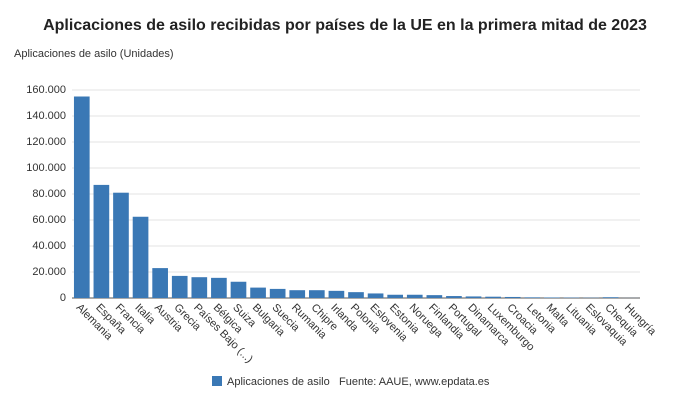 The height and width of the screenshot is (405, 690). What do you see at coordinates (63, 298) in the screenshot?
I see `y-tick-label: 0` at bounding box center [63, 298].